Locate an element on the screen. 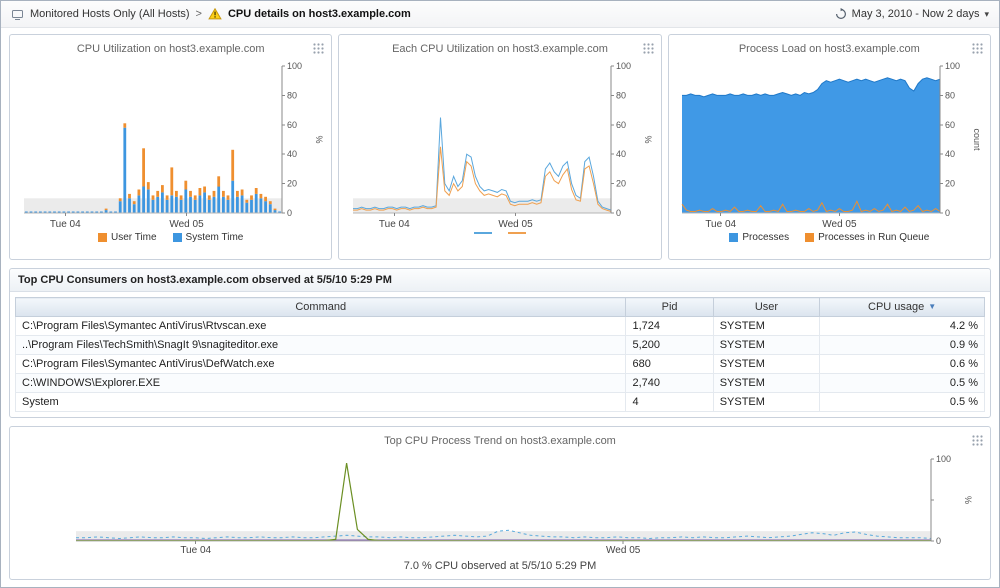 The image size is (1000, 588). chart-legend is located at coordinates (499, 233).